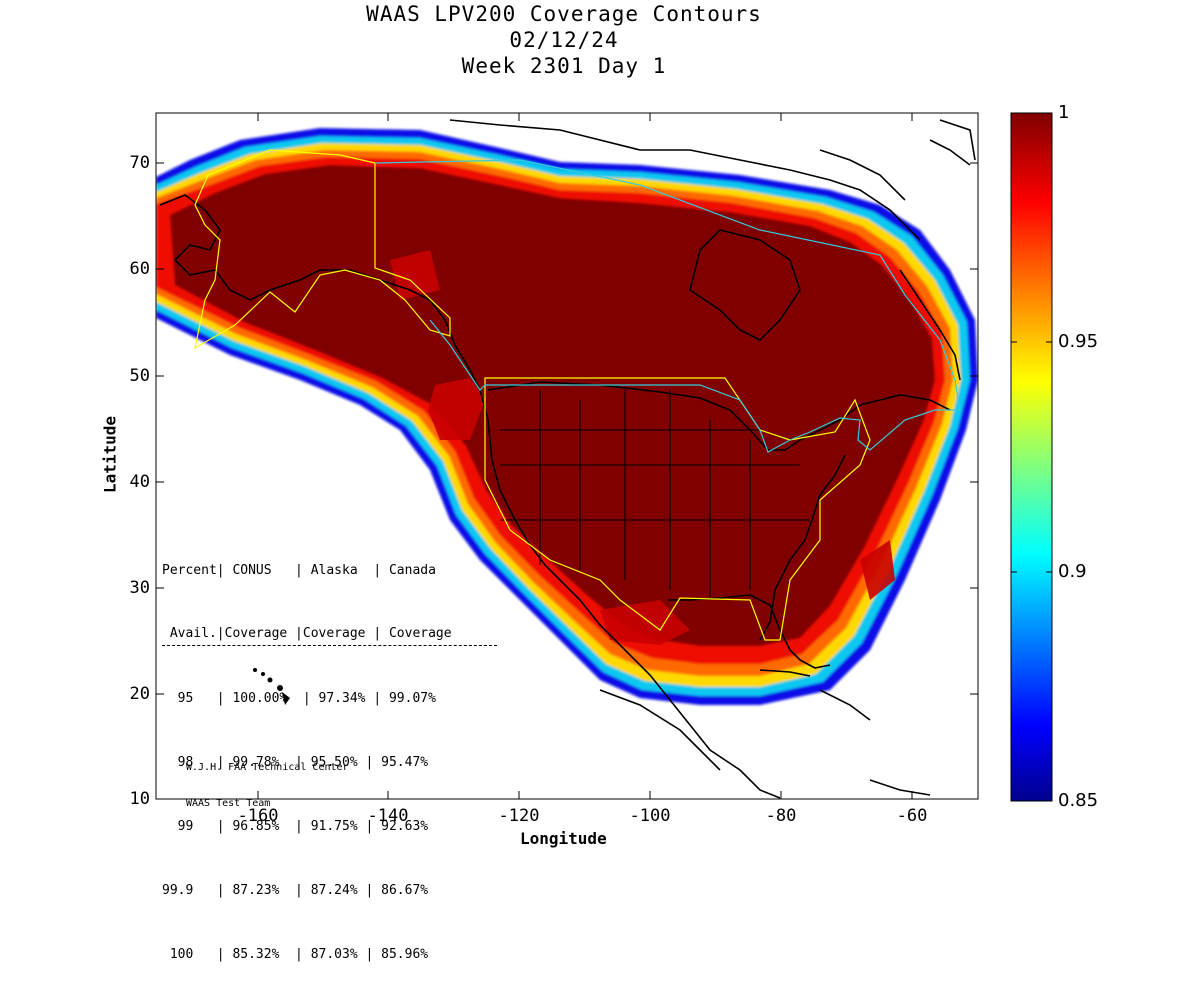 The height and width of the screenshot is (987, 1200). I want to click on stats-row: 99.9 | 87.23% | 87.24% | 86.67%, so click(295, 891).